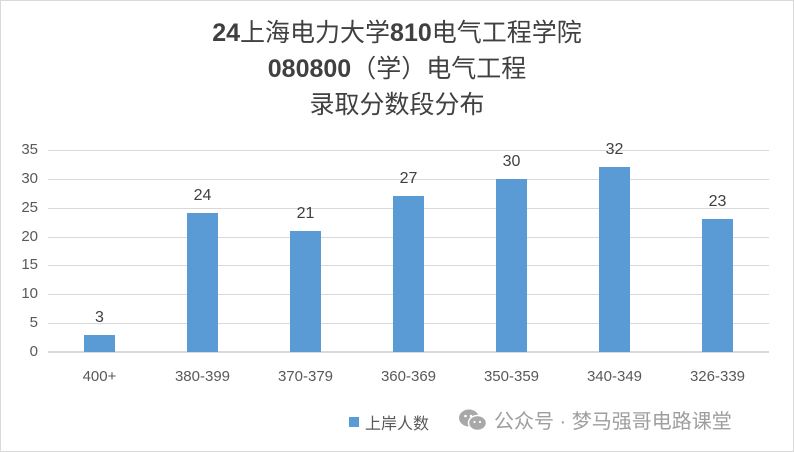  What do you see at coordinates (99, 317) in the screenshot?
I see `data-label: 3` at bounding box center [99, 317].